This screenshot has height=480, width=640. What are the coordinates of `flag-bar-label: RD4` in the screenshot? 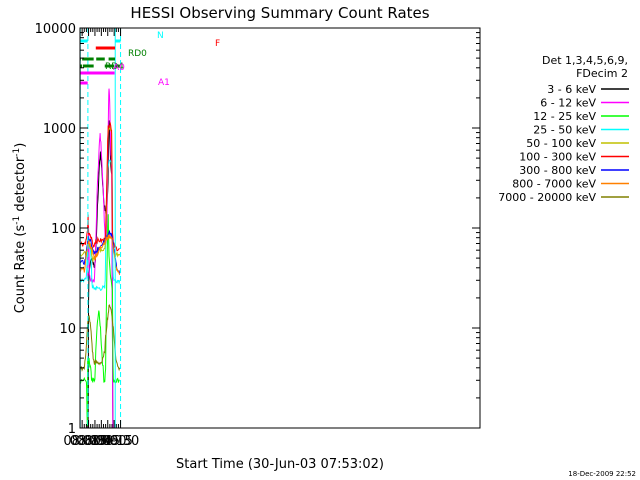 It's located at (114, 67).